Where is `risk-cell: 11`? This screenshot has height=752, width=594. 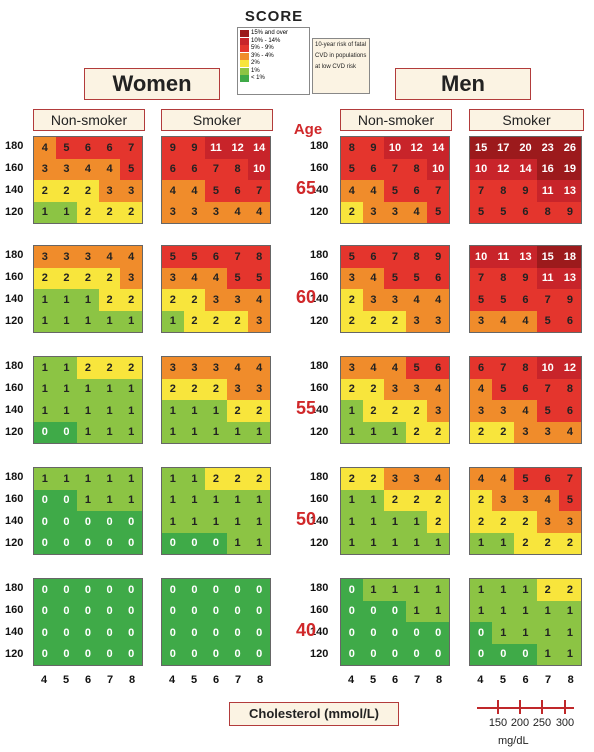
risk-cell: 11 is located at coordinates (547, 191).